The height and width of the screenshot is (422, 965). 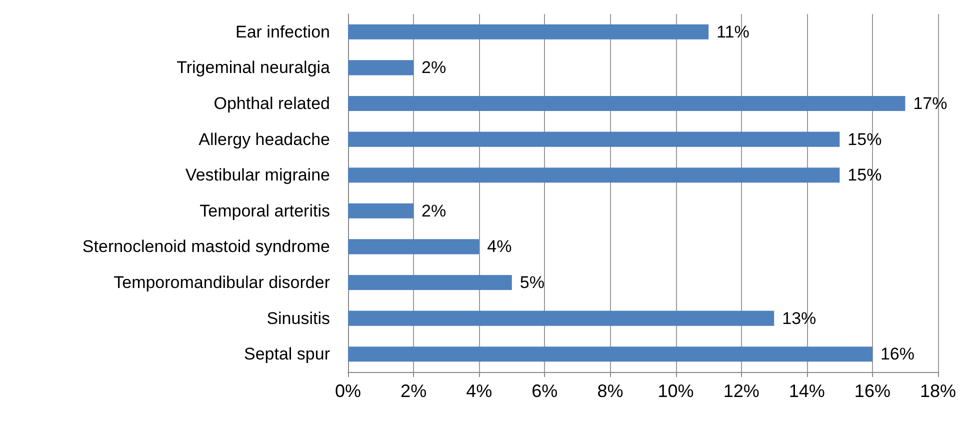 I want to click on x-tick-label: 16%, so click(x=872, y=391).